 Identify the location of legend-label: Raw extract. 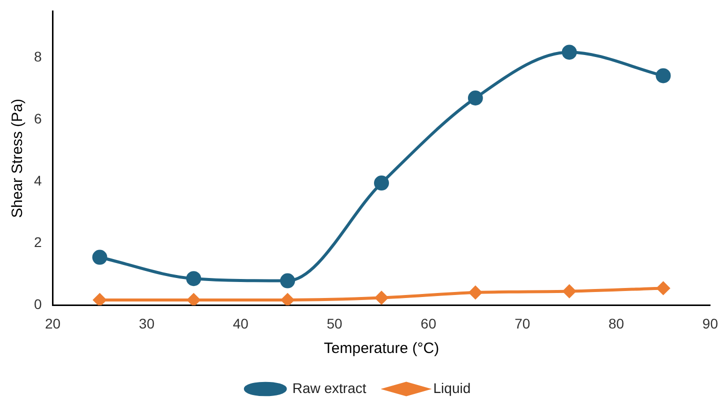
(329, 388).